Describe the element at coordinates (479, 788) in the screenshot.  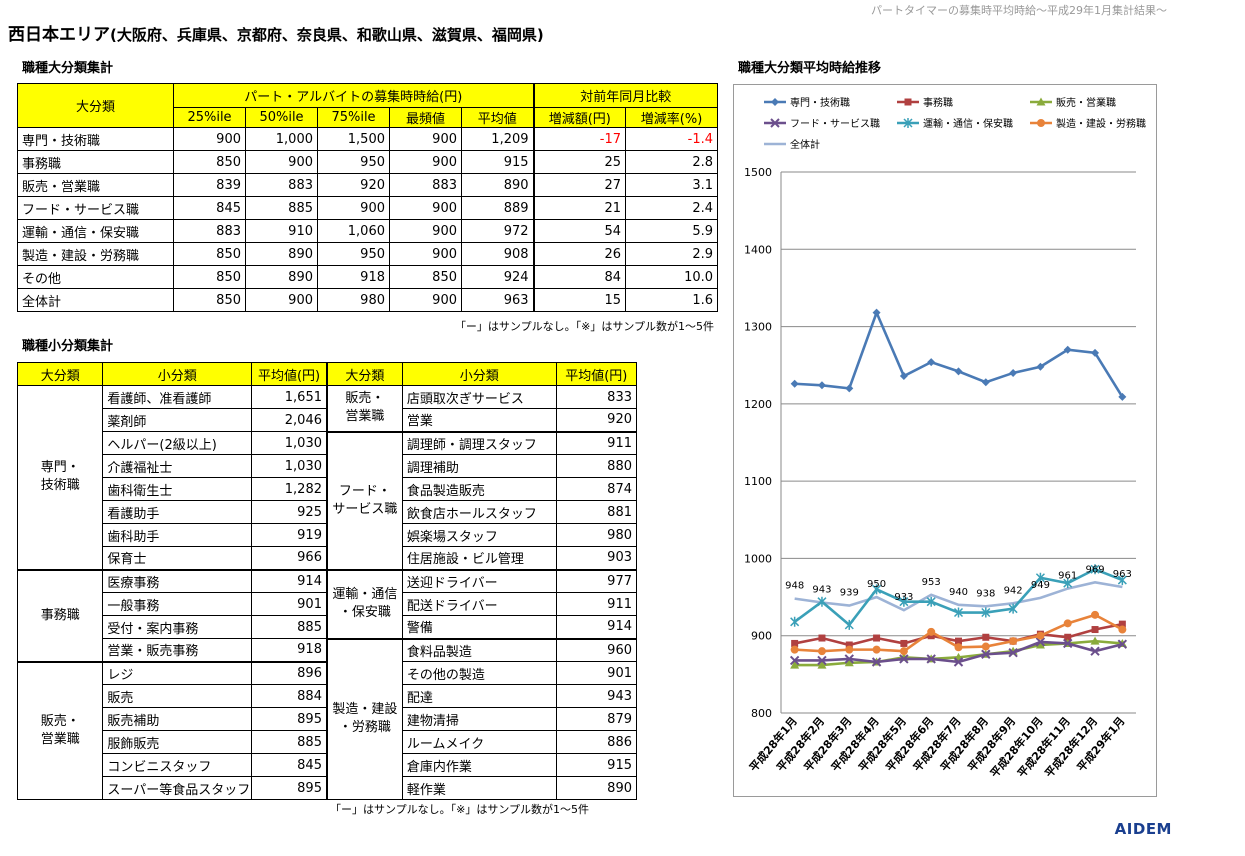
I see `minor-item-name: 軽作業` at that location.